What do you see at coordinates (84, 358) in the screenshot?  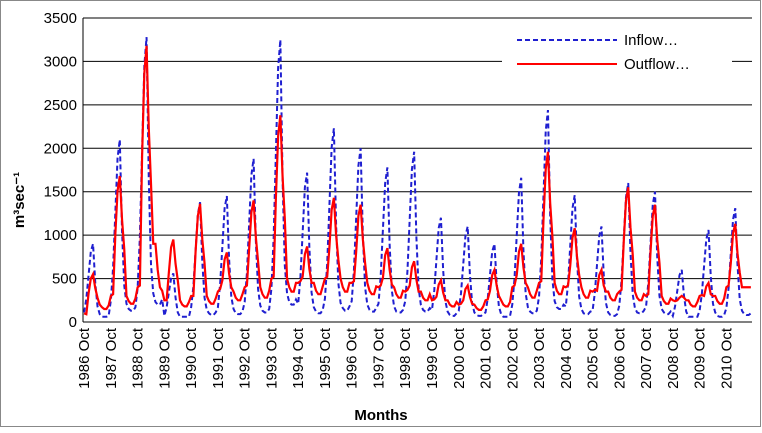 I see `x-tick-label: 1986 Oct` at bounding box center [84, 358].